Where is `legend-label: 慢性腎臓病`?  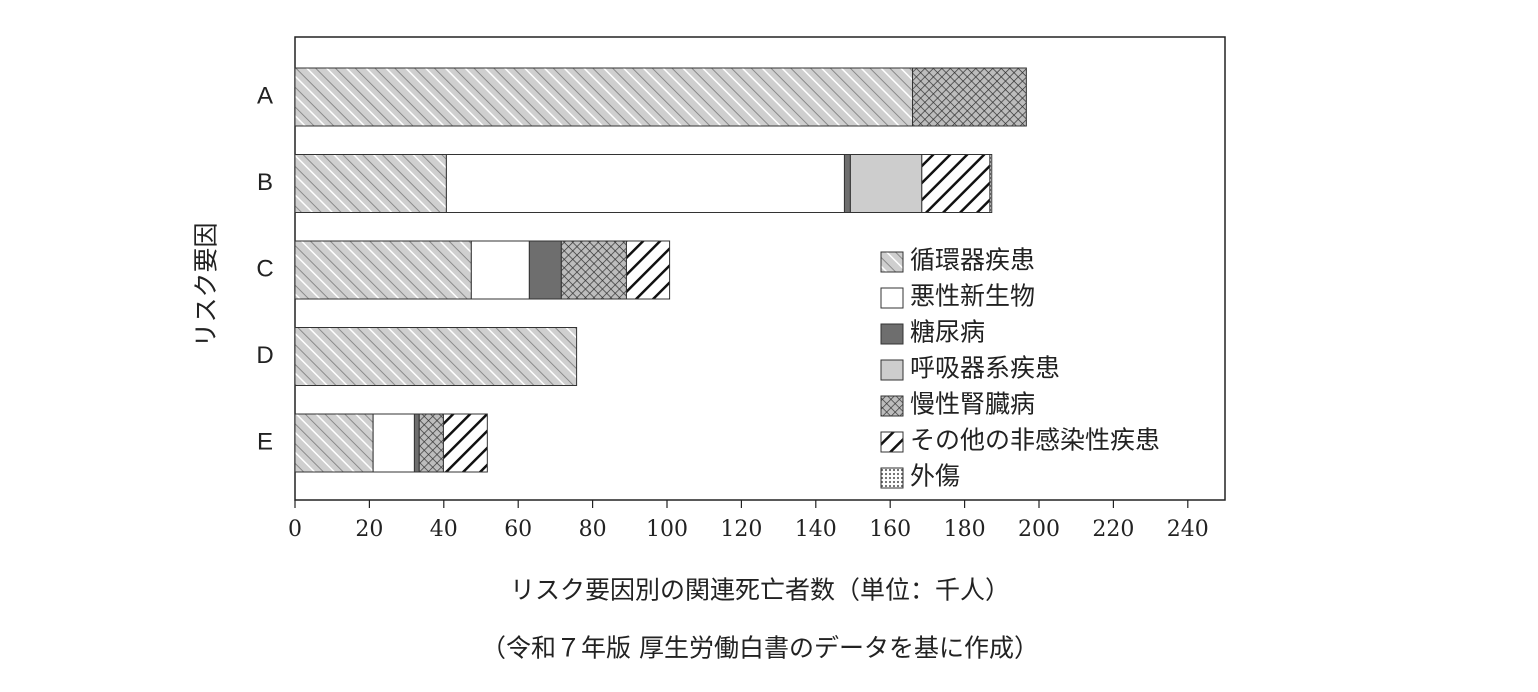
legend-label: 慢性腎臓病 is located at coordinates (972, 404).